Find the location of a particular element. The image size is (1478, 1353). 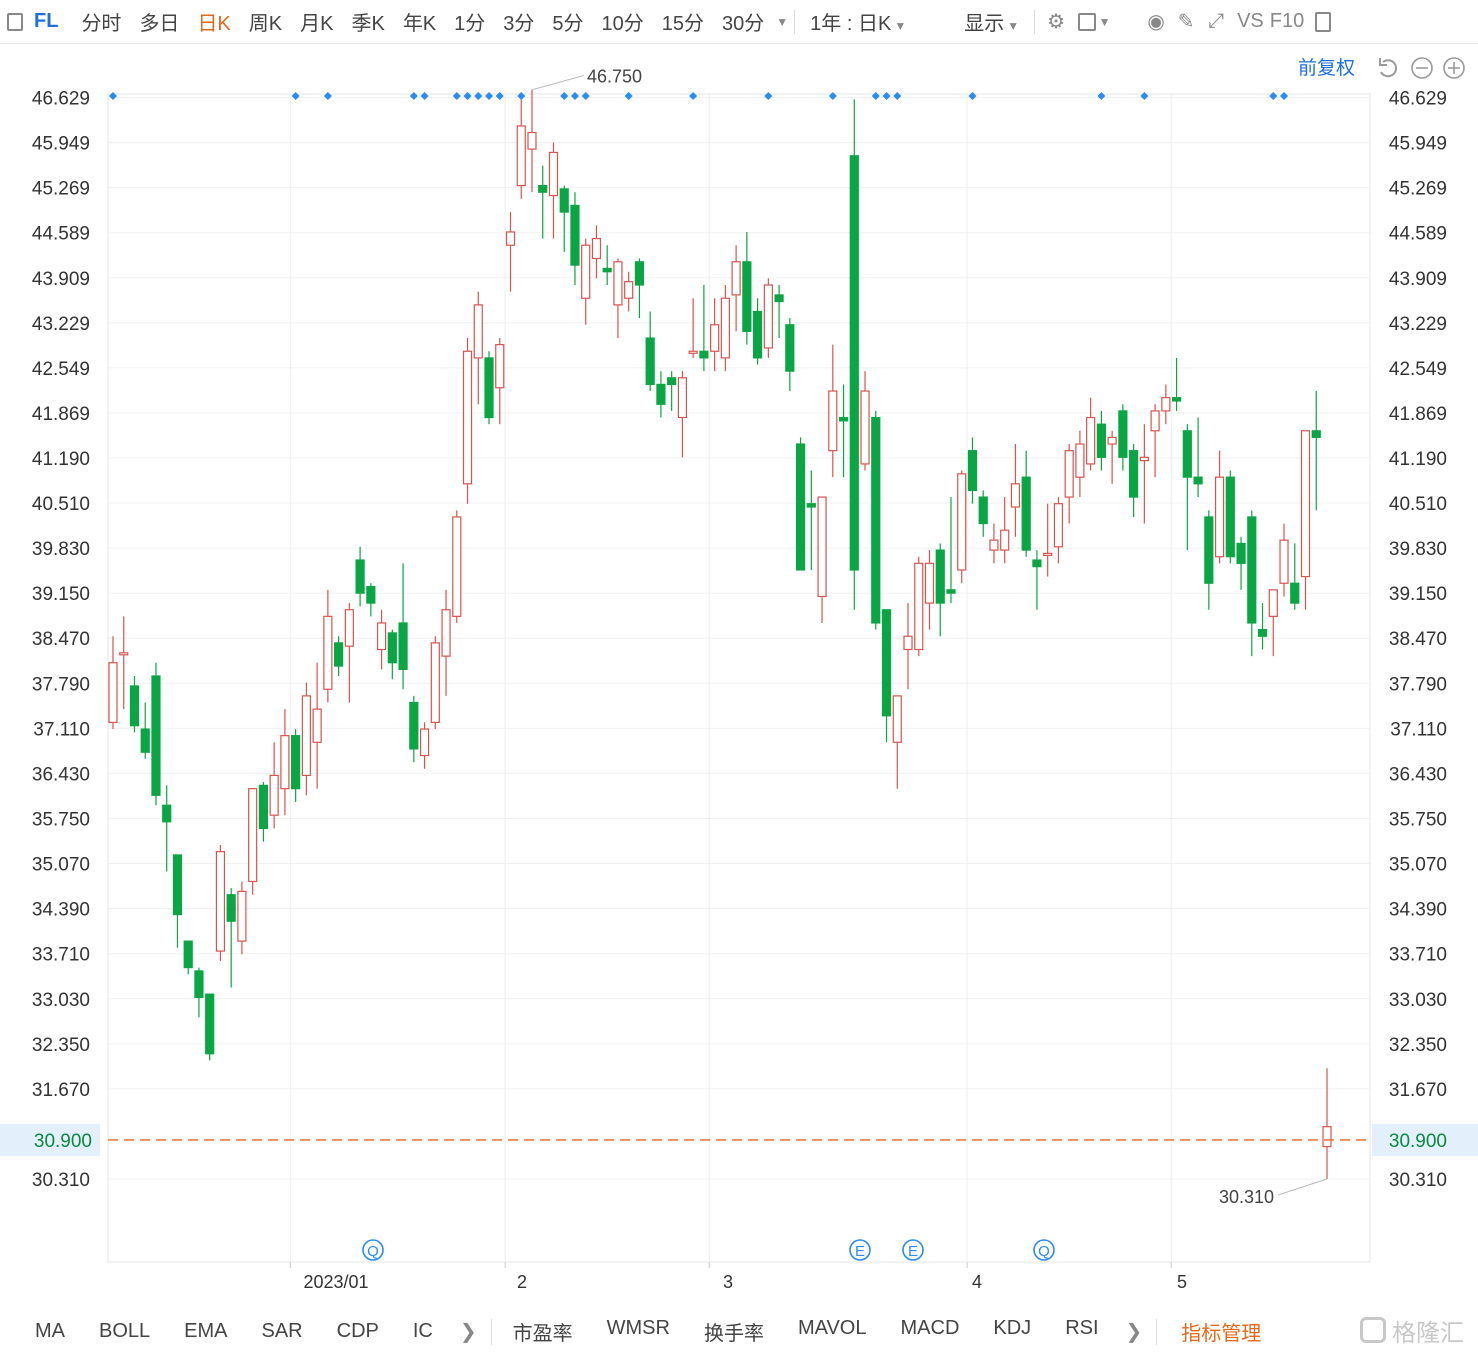

layout-select-icon: ▼ is located at coordinates (1094, 22).